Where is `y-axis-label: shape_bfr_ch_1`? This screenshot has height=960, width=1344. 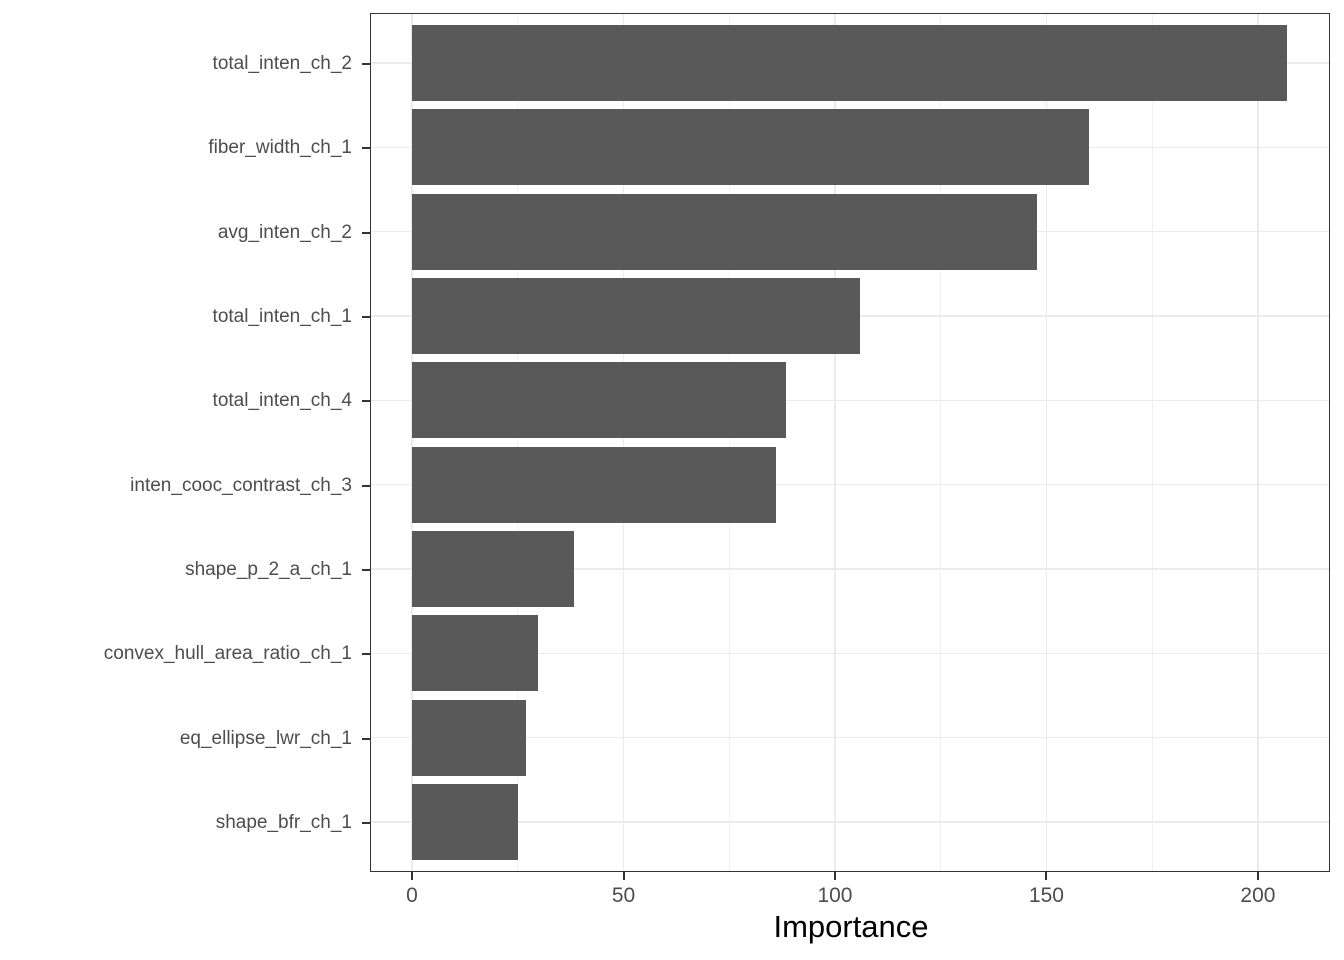
y-axis-label: shape_bfr_ch_1 is located at coordinates (283, 822).